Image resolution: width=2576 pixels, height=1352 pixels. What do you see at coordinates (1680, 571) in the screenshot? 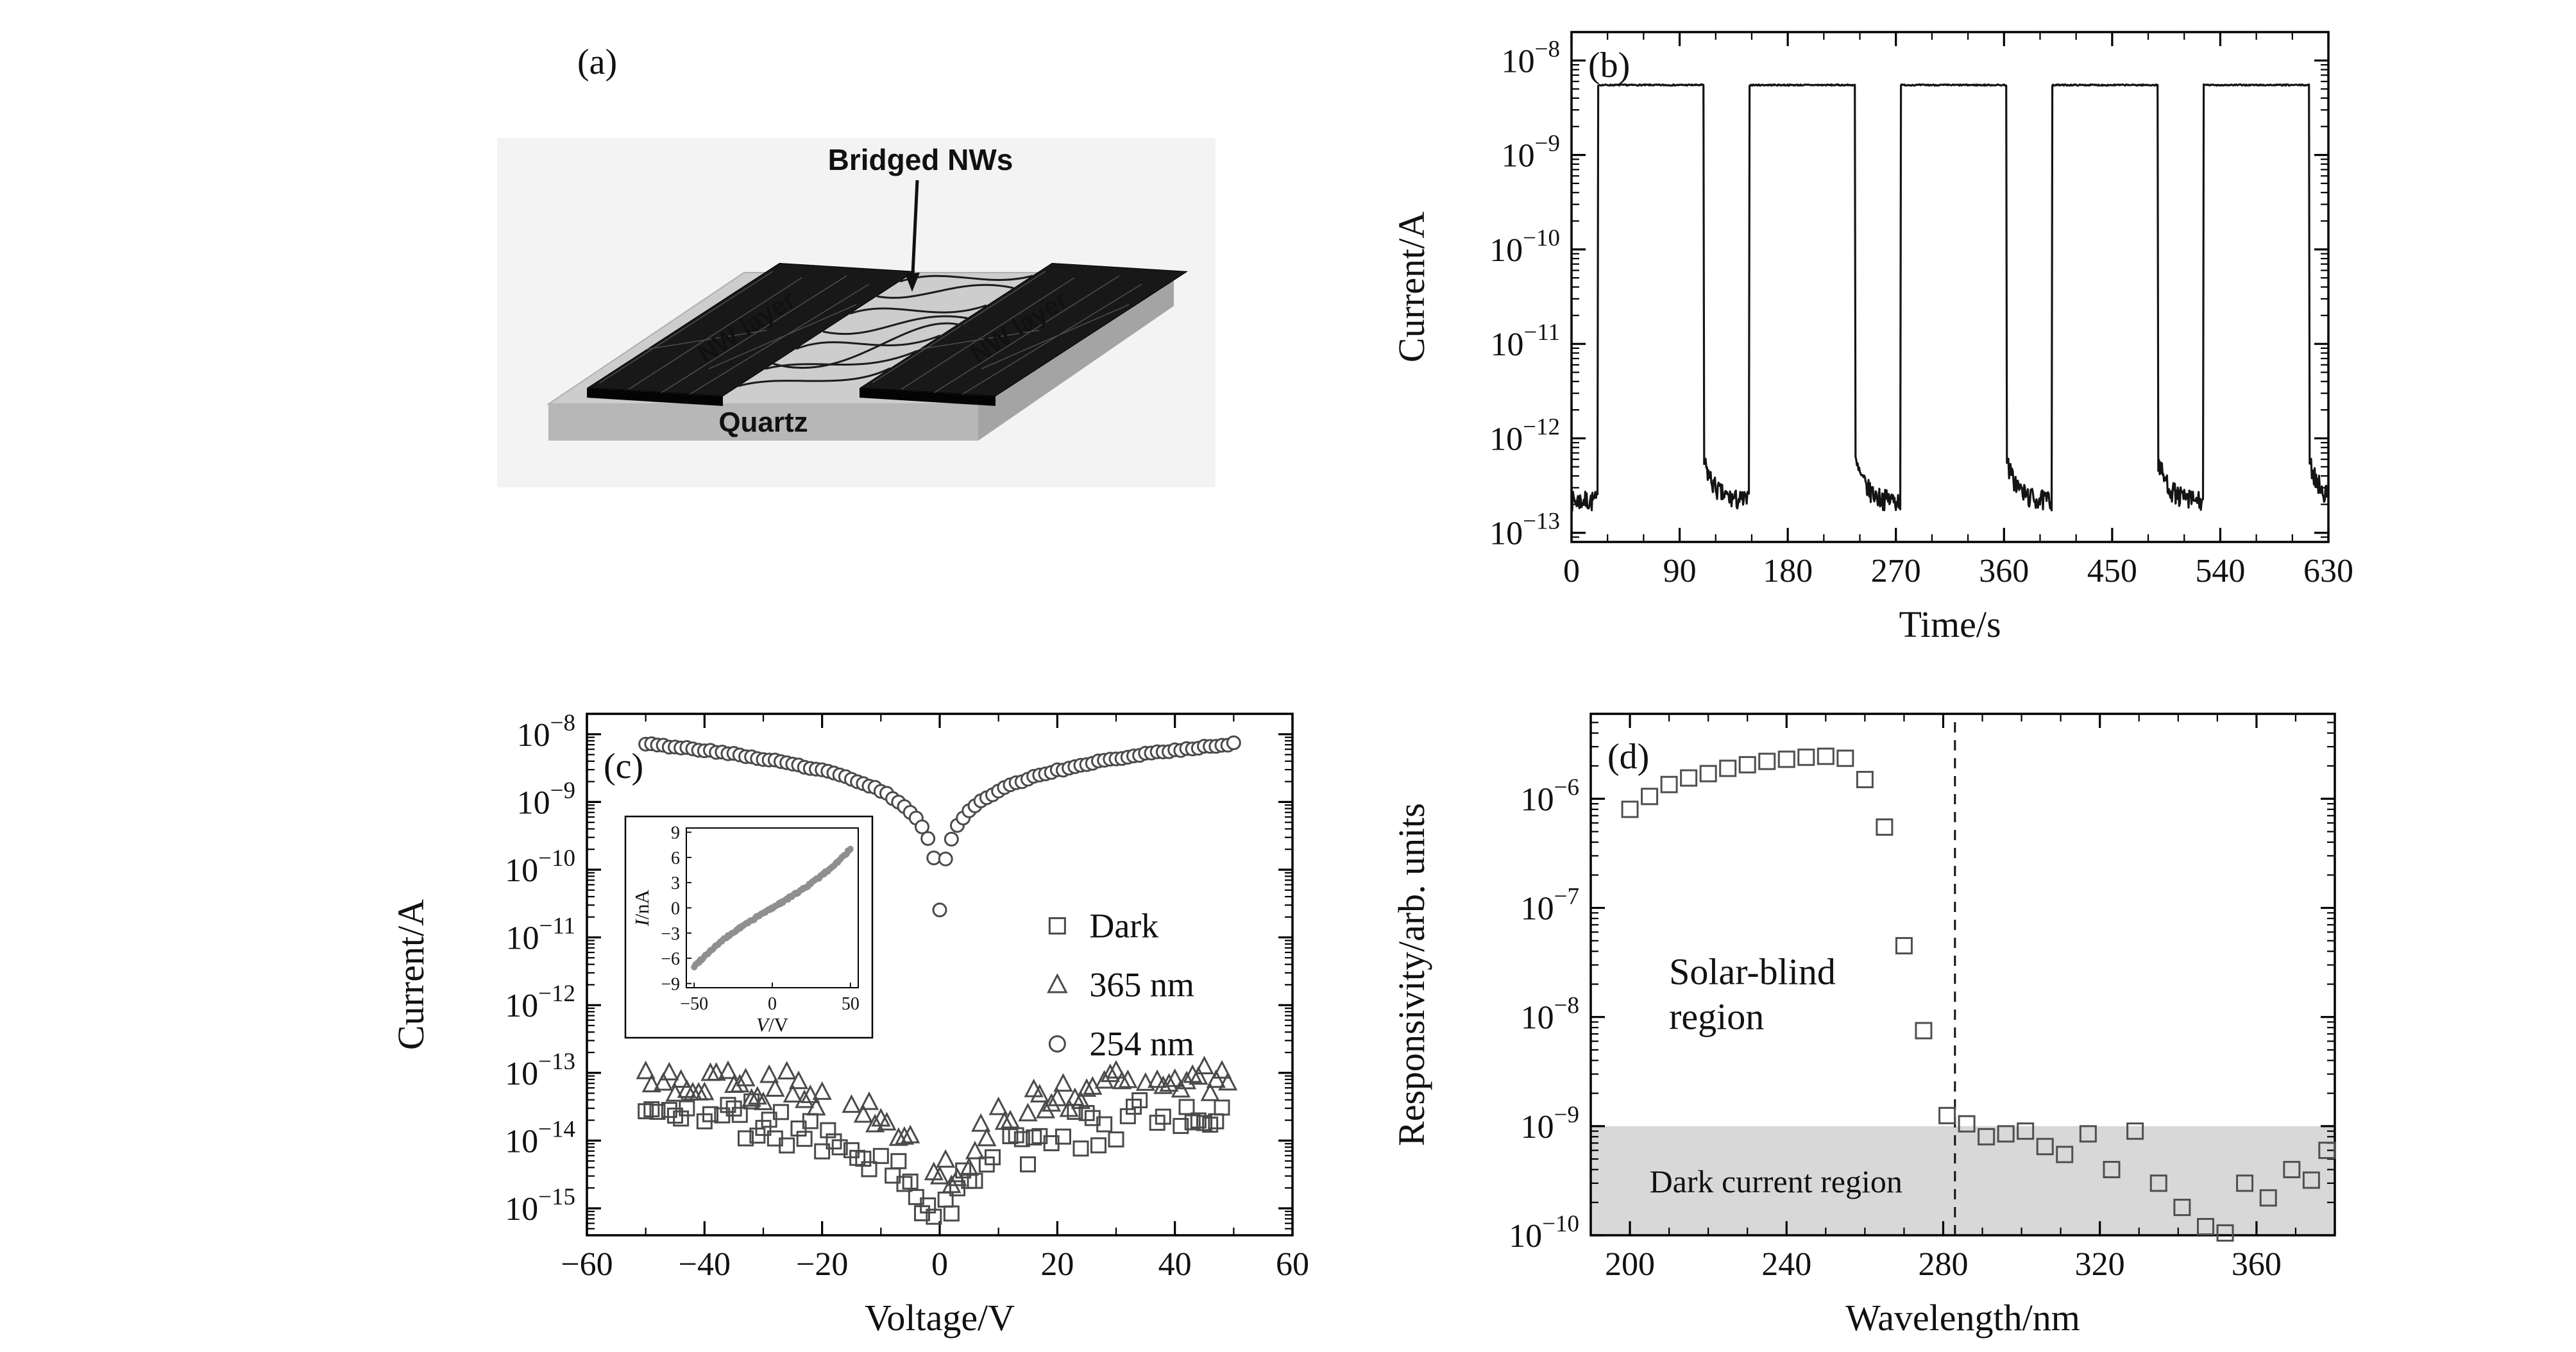
I see `x-tick-label: 90` at bounding box center [1680, 571].